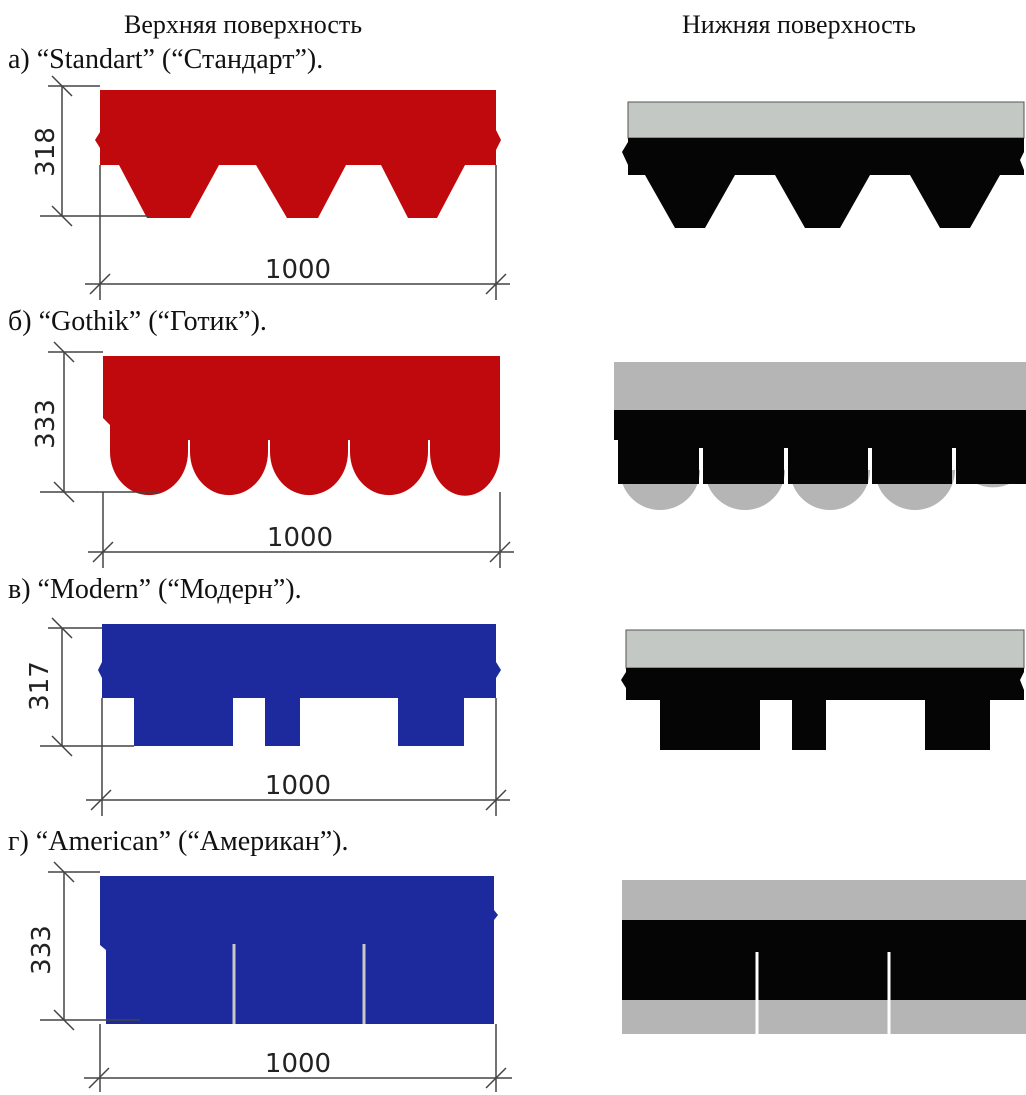  What do you see at coordinates (301, 426) in the screenshot?
I see `gothik-top-shape` at bounding box center [301, 426].